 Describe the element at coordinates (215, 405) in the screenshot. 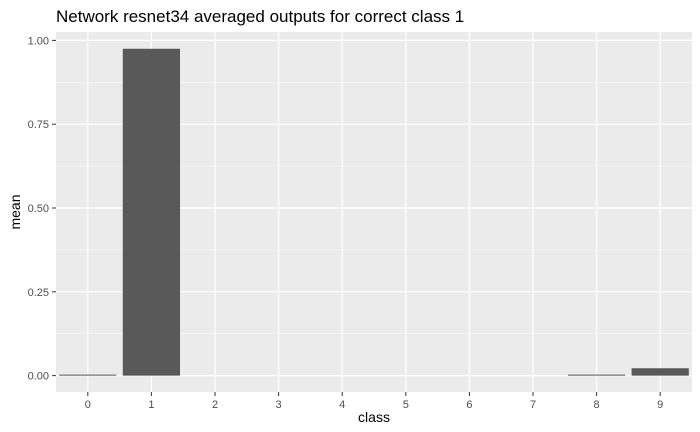

I see `x-tick-label: 2` at that location.